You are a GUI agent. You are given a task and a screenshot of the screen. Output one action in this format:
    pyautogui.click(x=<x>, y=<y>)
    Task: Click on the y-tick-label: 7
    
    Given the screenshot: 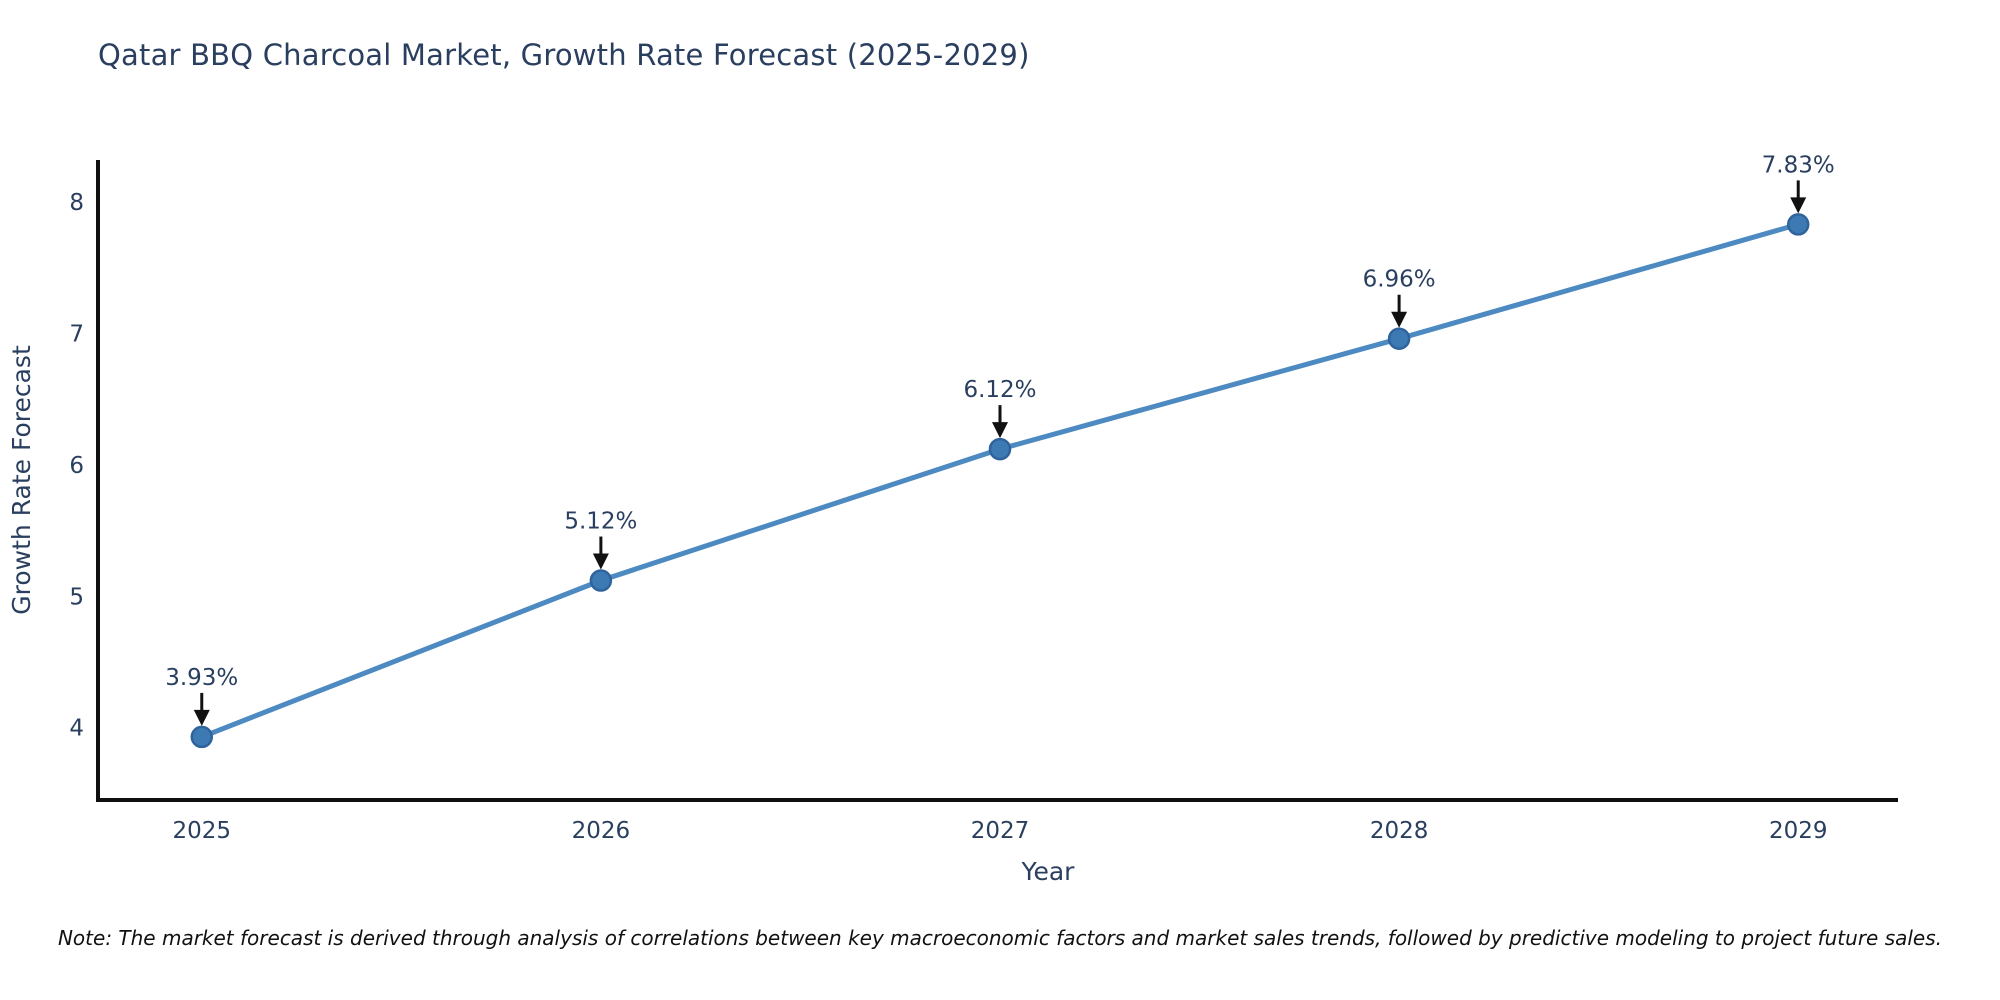 What is the action you would take?
    pyautogui.click(x=76, y=334)
    